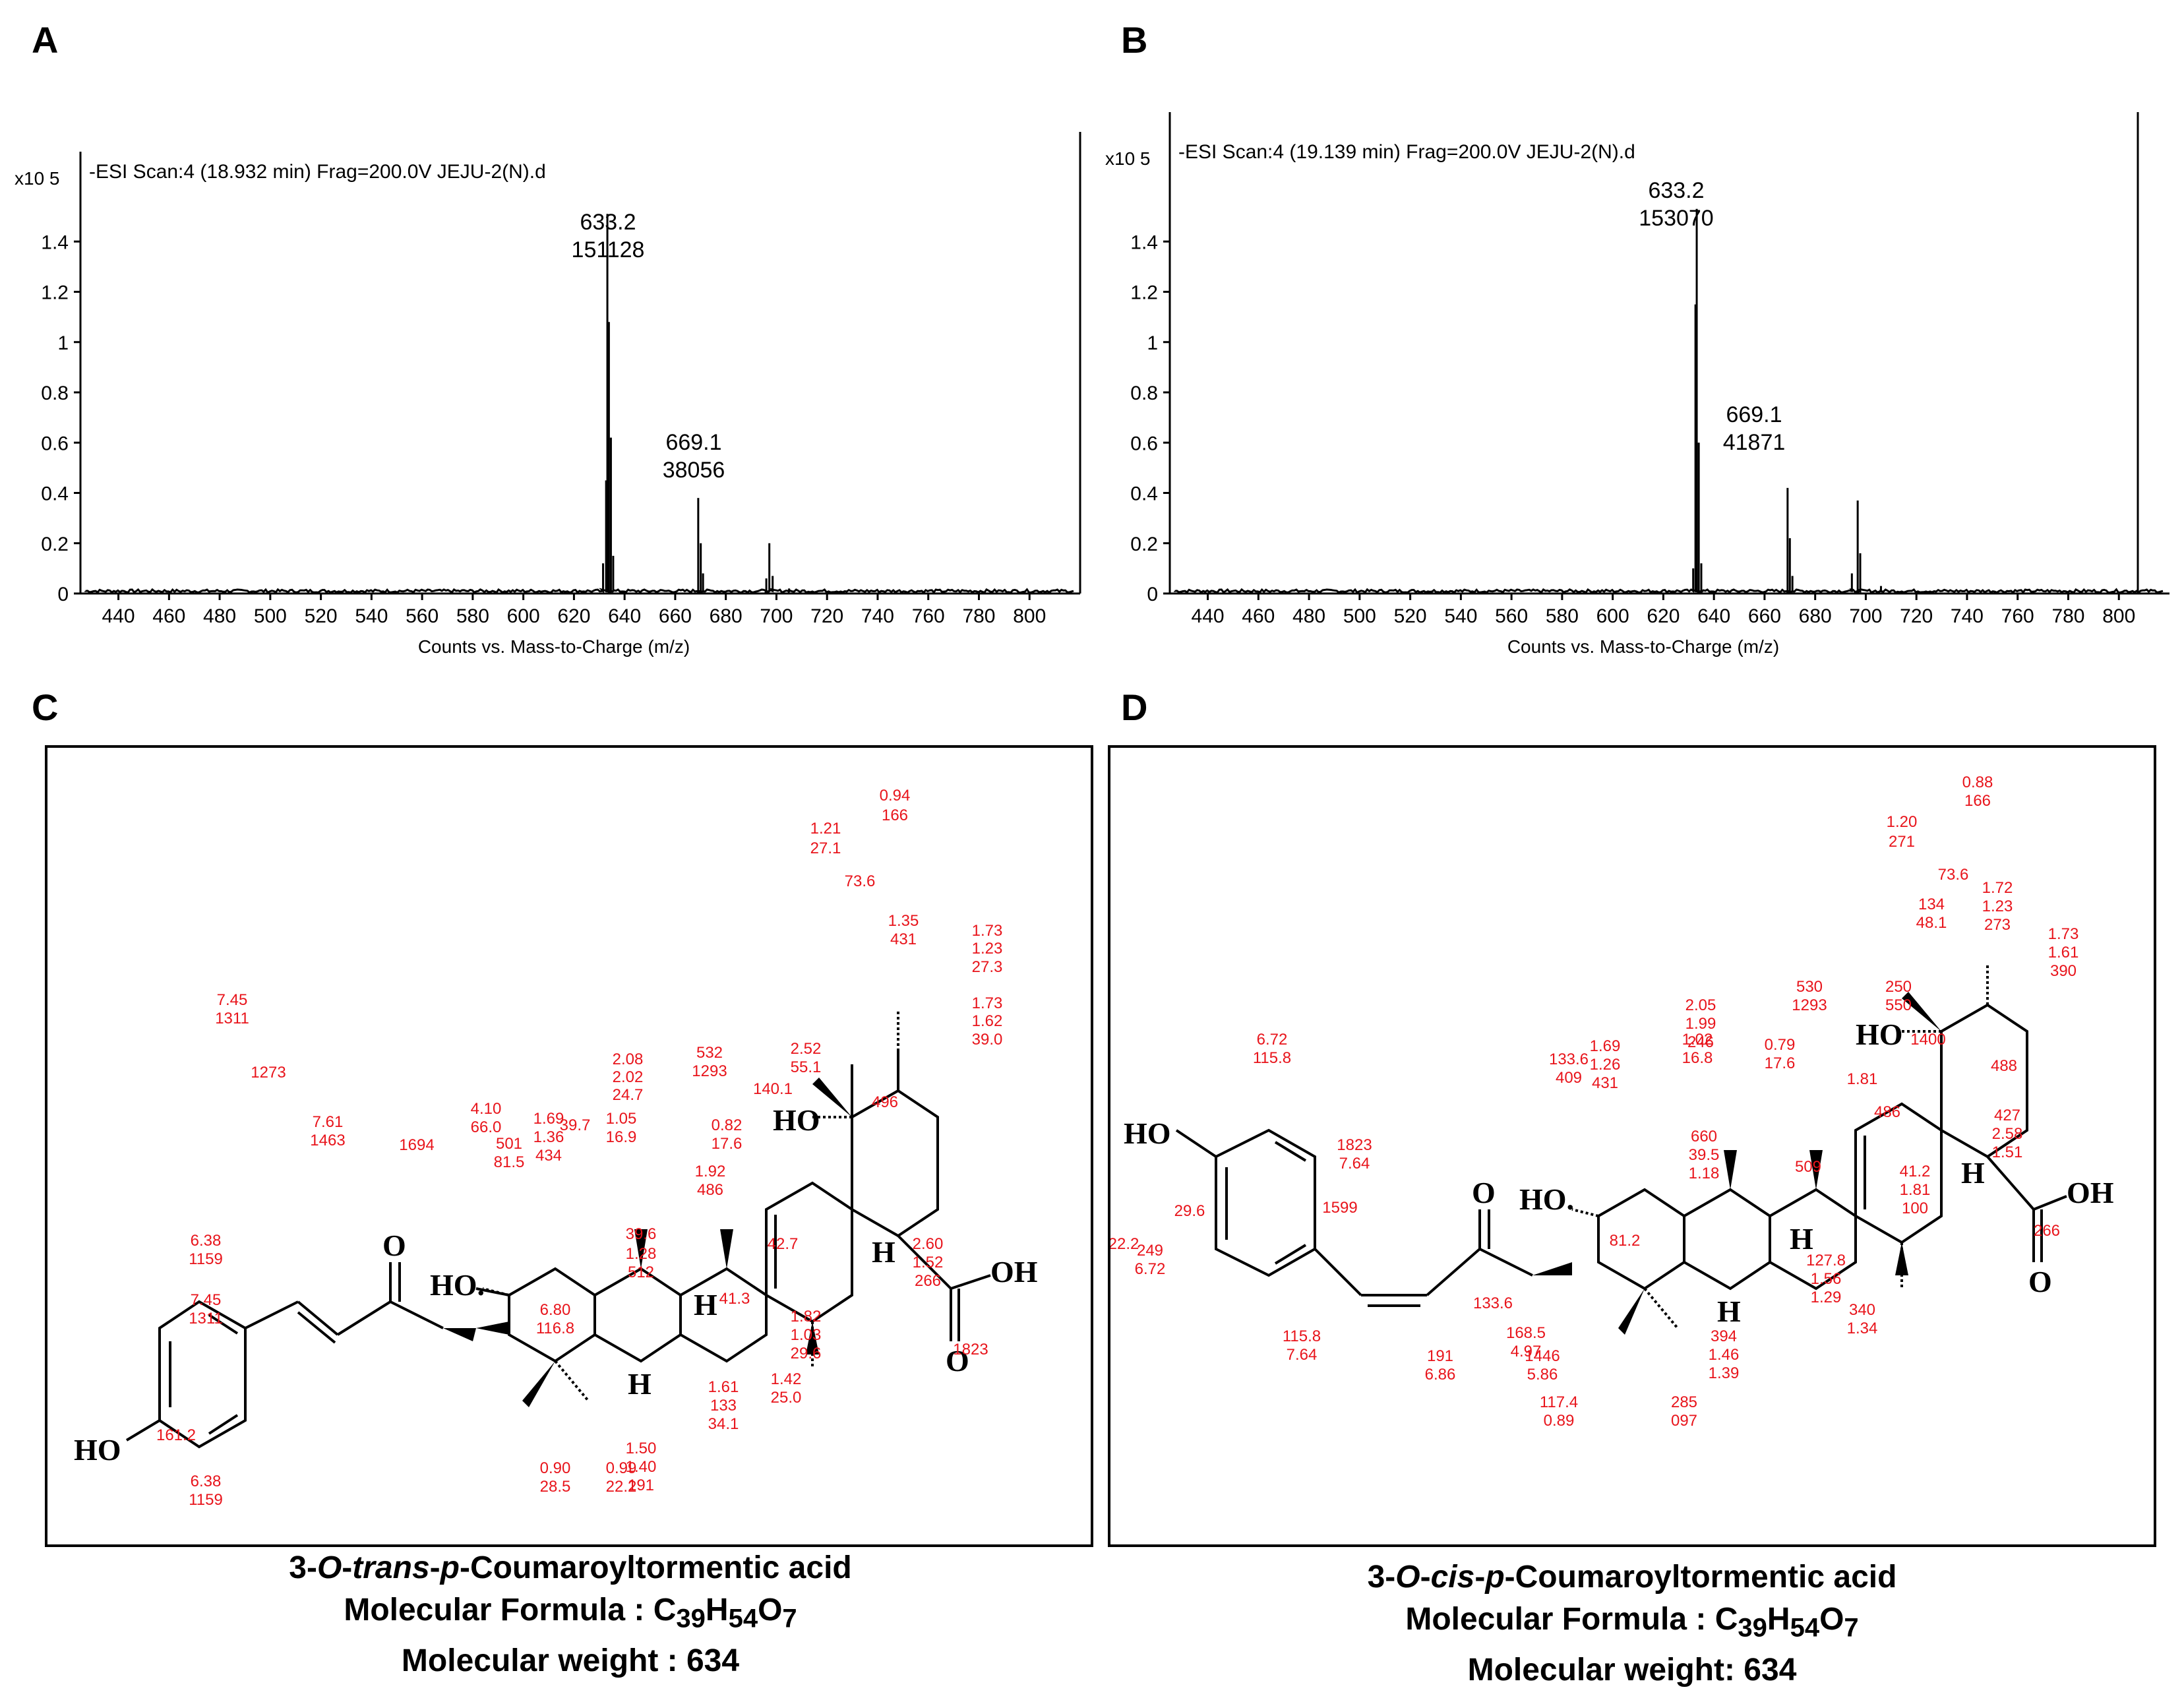  I want to click on x-tick-label: 560, so click(1511, 616).